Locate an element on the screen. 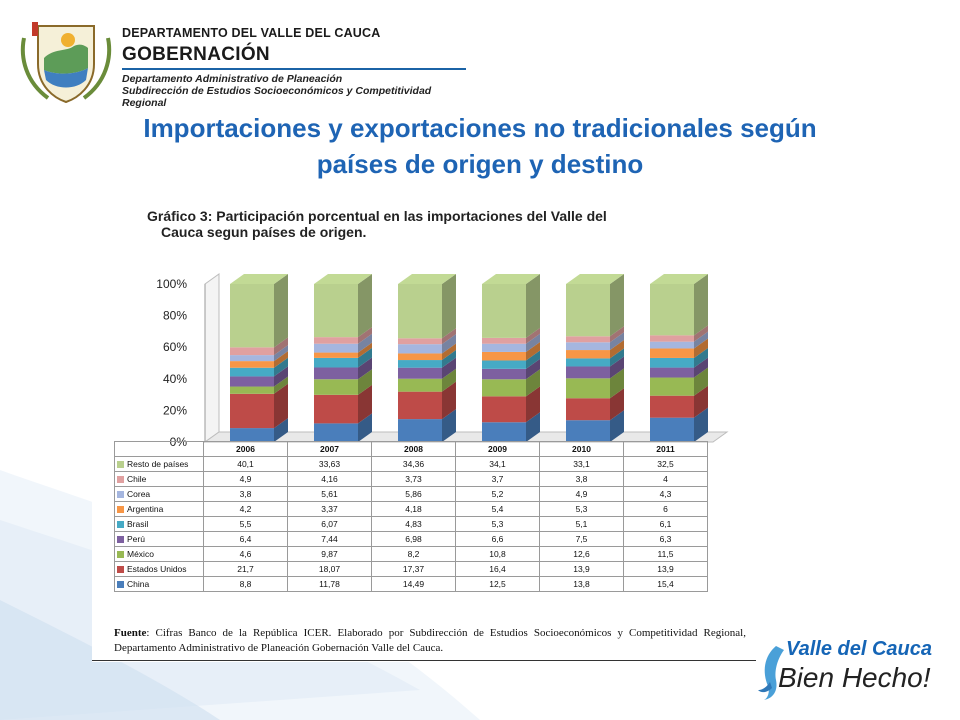 This screenshot has width=960, height=720. table-cell: 4,6 is located at coordinates (245, 554).